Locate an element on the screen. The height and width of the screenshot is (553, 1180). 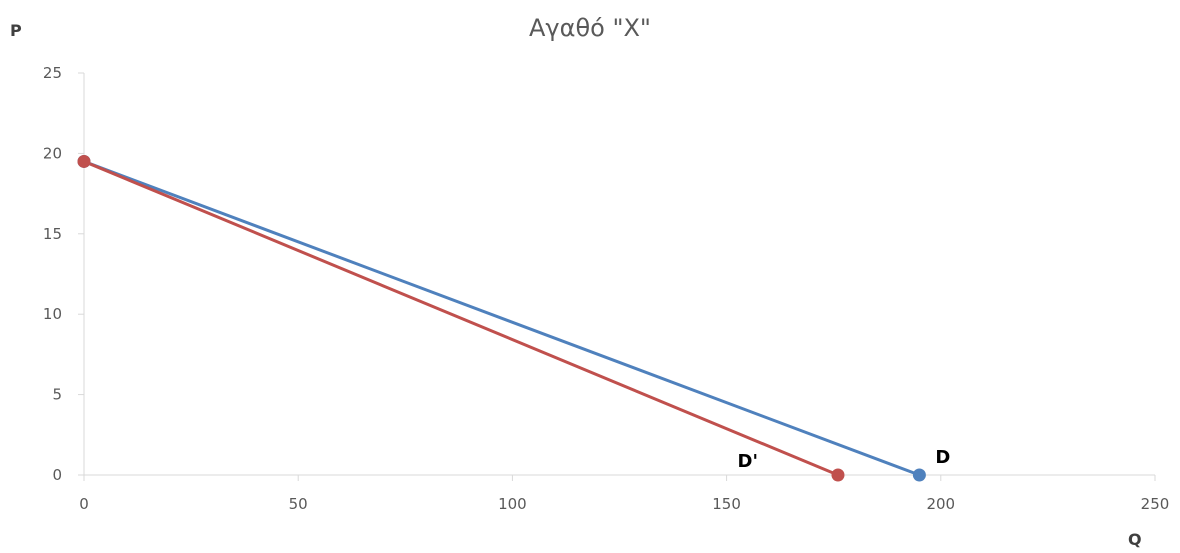
series-label-1: D' is located at coordinates (748, 461).